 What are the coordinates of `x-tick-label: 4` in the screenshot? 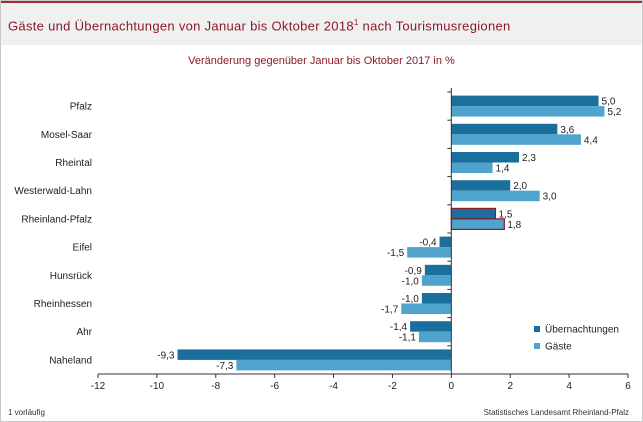 It's located at (569, 386).